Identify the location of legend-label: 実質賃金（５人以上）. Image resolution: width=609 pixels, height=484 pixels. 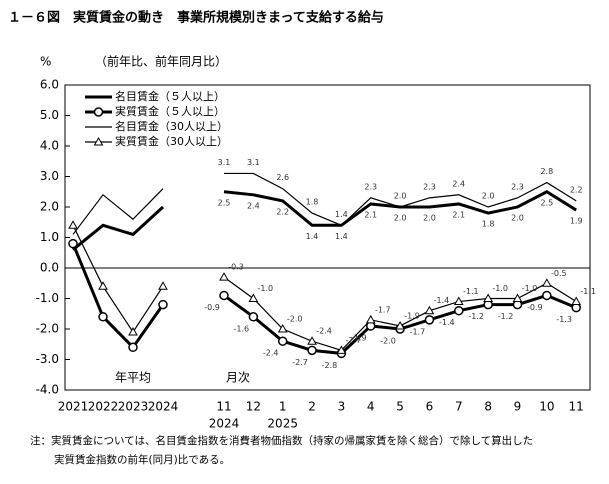
(170, 111).